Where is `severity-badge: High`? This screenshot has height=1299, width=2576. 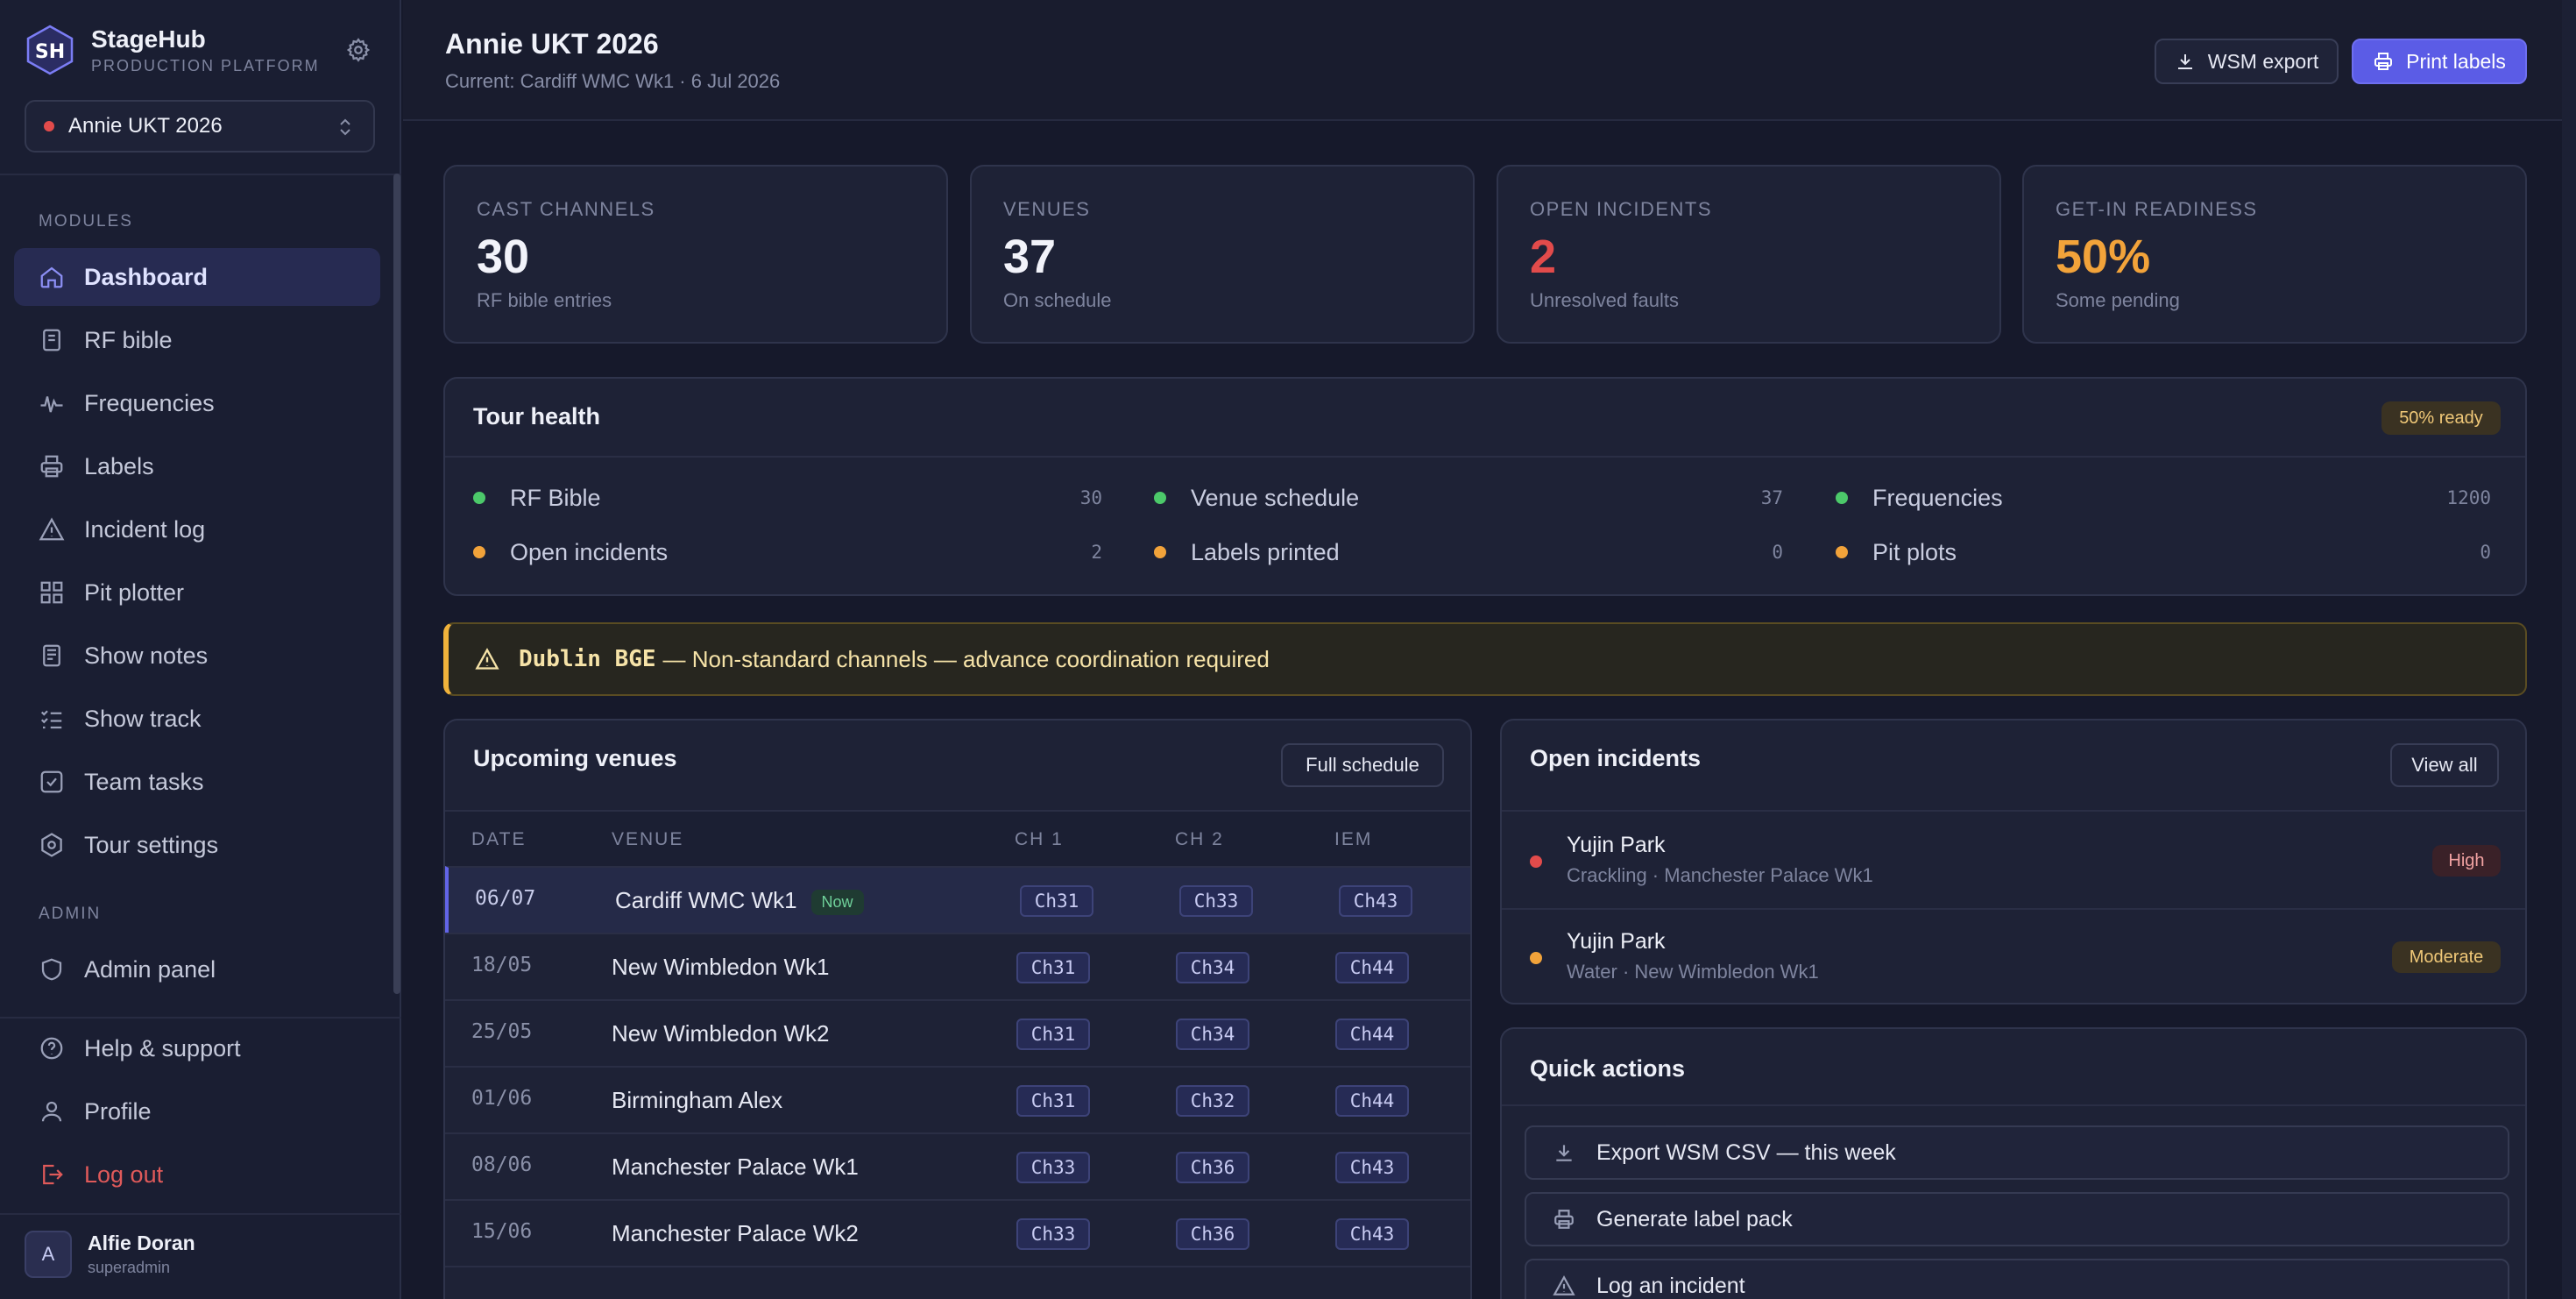
severity-badge: High is located at coordinates (2466, 861).